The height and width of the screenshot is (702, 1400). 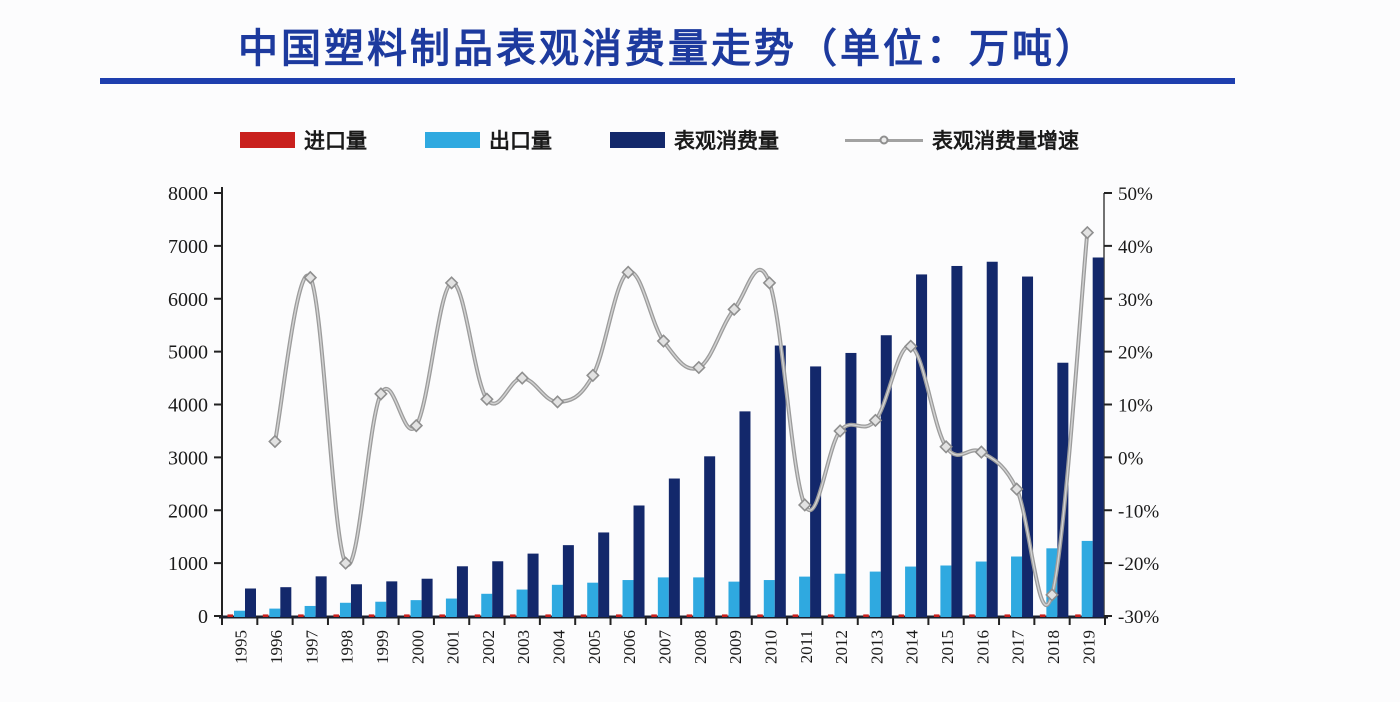 I want to click on right-axis-ticks: 50% 40% 30% 20% 10% 0% -10% -20% -30%, so click(x=1131, y=406).